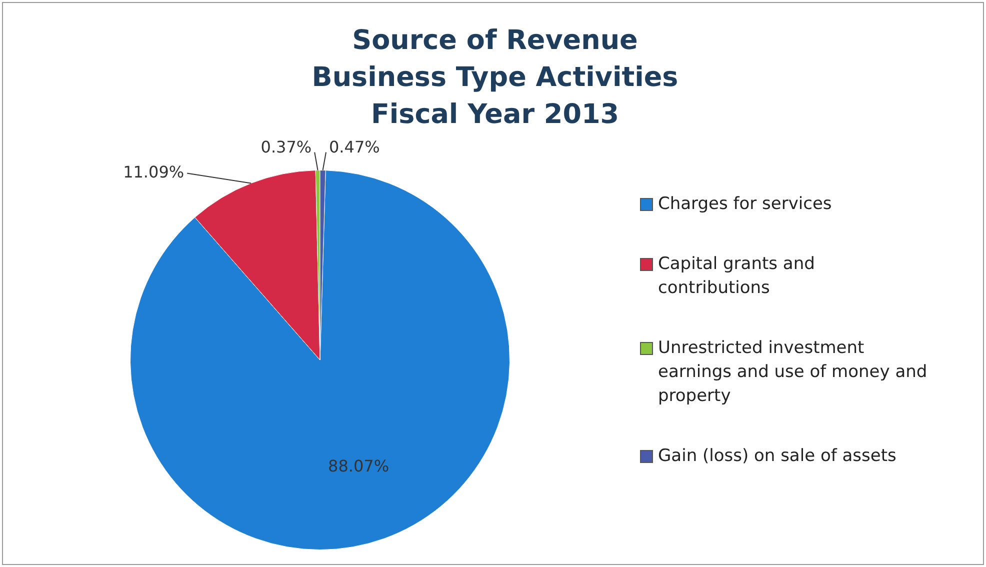  I want to click on data-label: 0.37%, so click(286, 146).